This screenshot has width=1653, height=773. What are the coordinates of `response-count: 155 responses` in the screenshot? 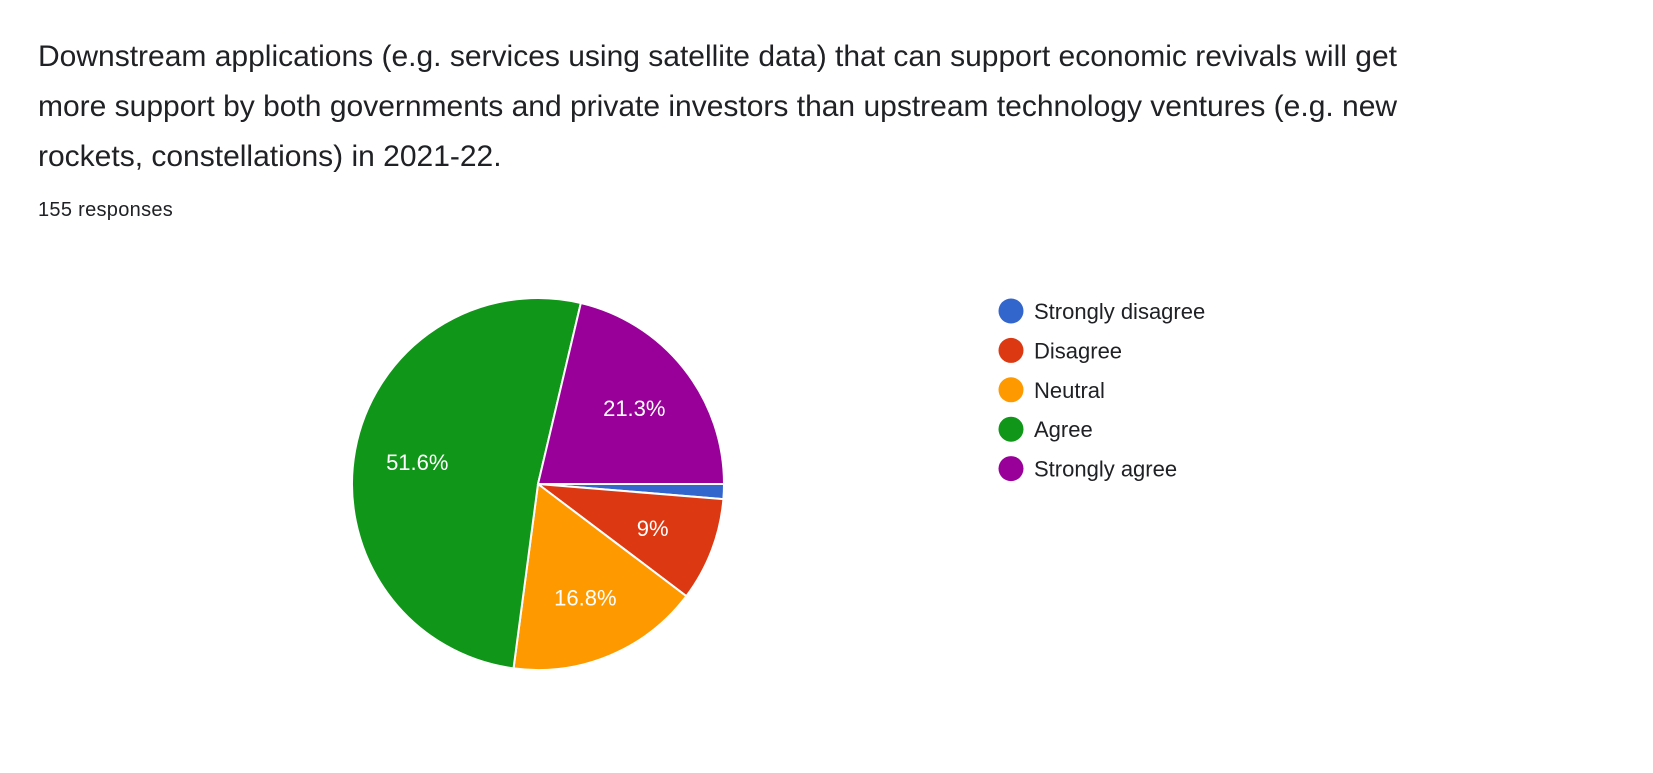 It's located at (106, 210).